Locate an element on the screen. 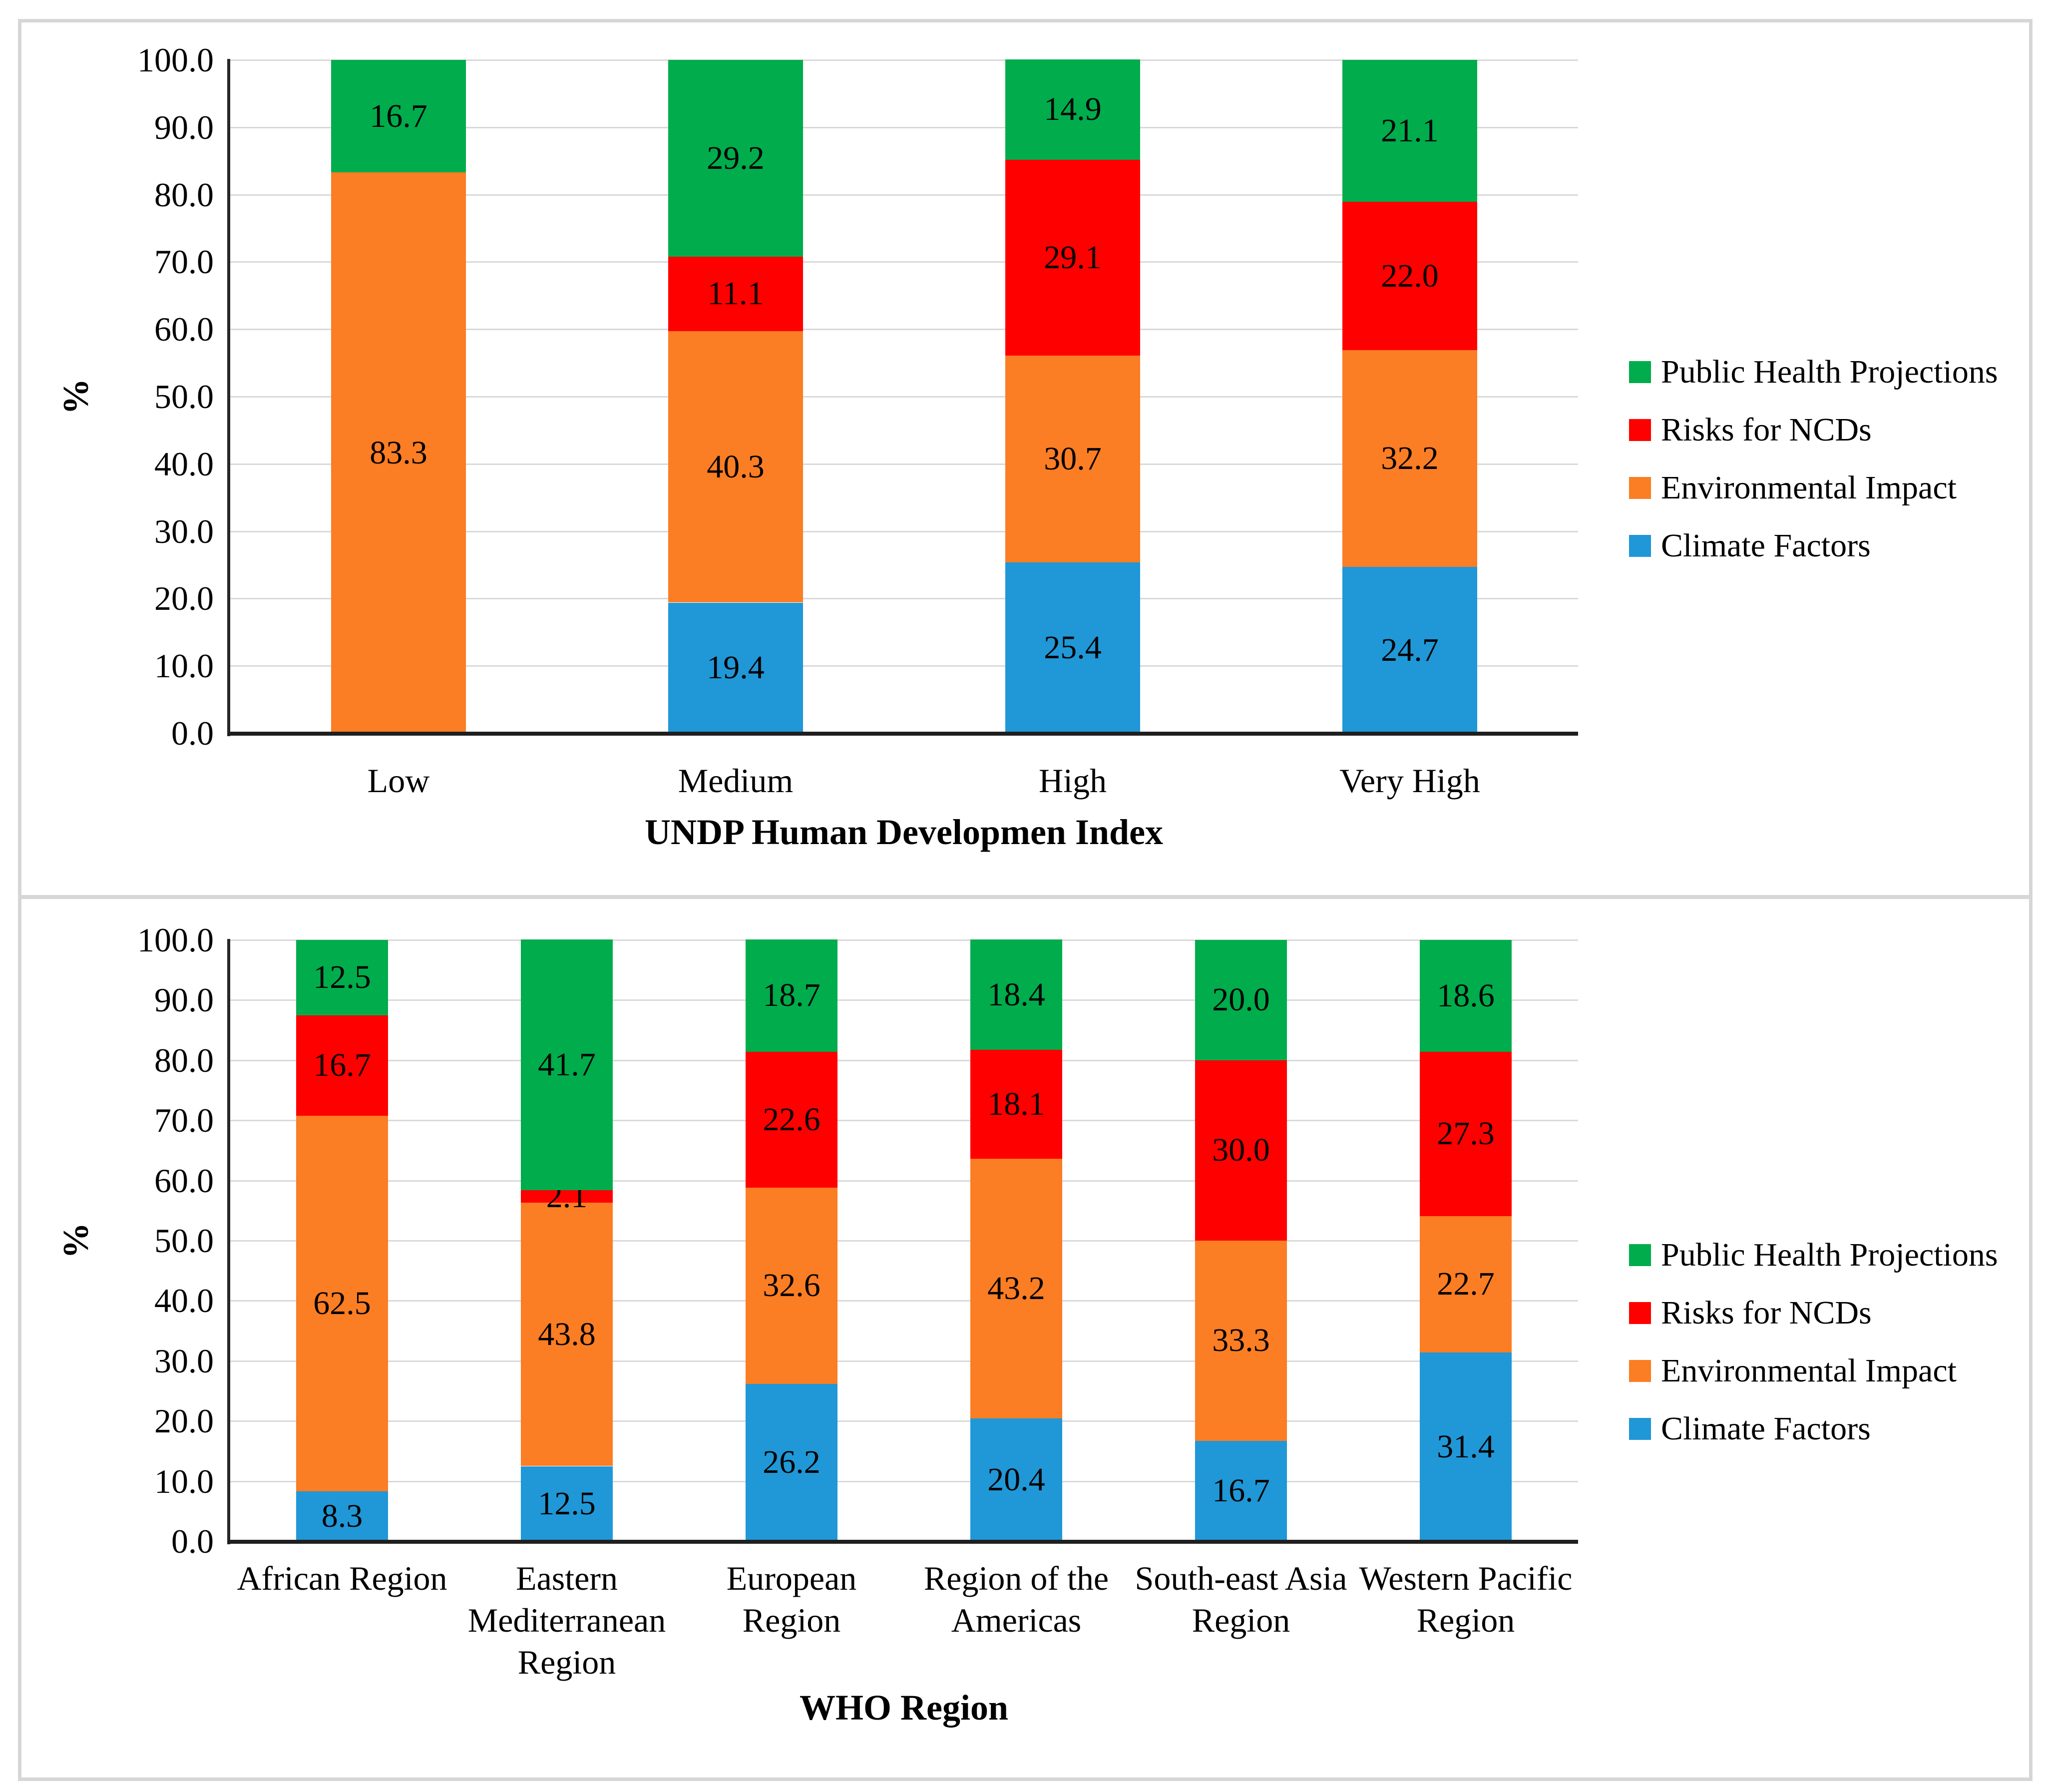  bar-segment-environmental-impact-eastern-mediterranean-region: 43.8 is located at coordinates (567, 1334).